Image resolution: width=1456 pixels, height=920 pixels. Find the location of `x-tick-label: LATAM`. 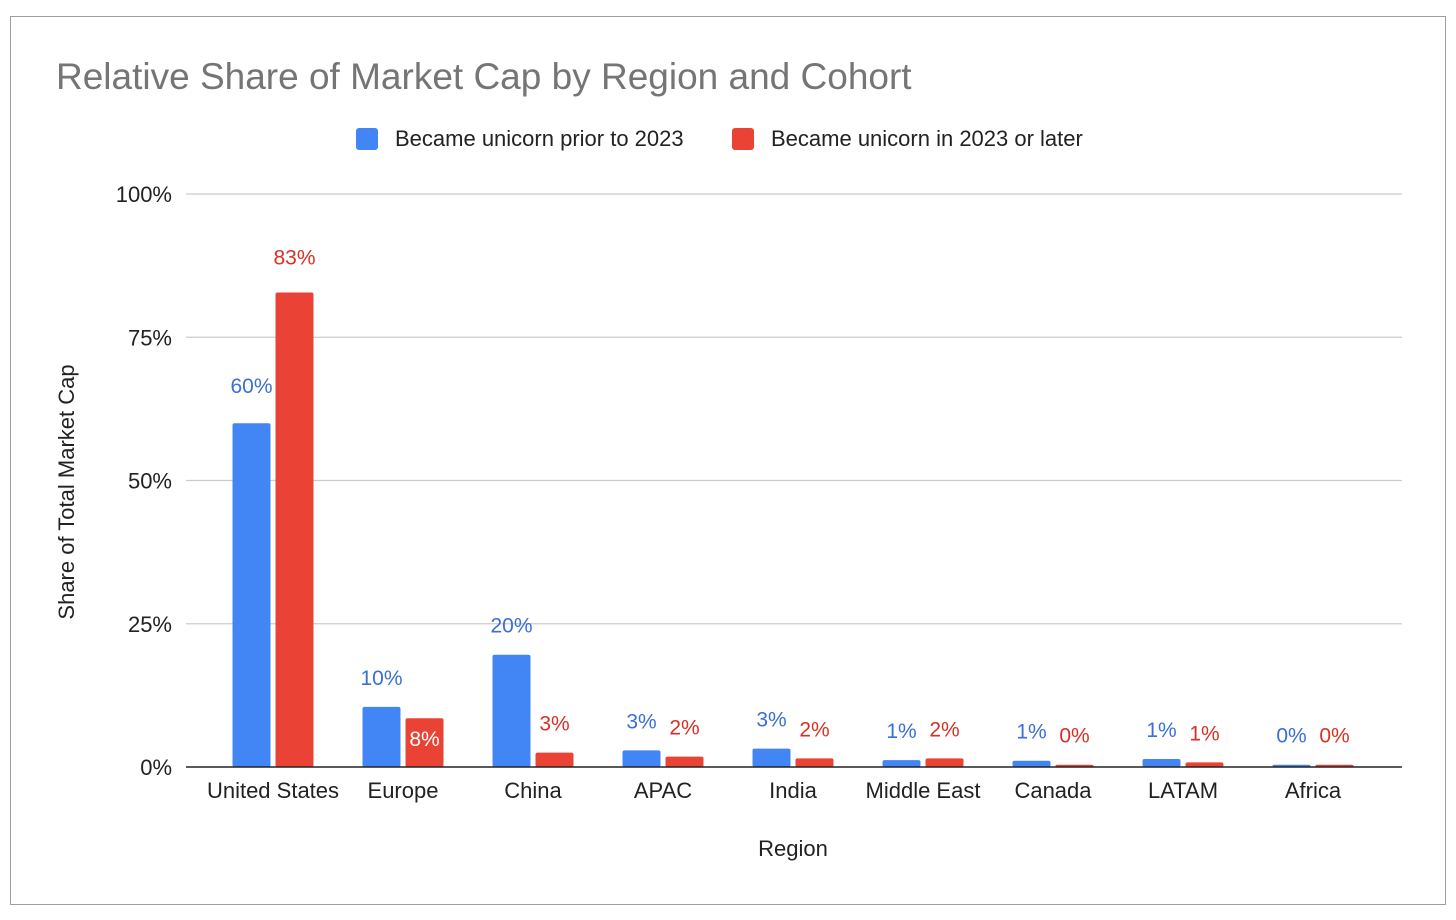

x-tick-label: LATAM is located at coordinates (1183, 790).